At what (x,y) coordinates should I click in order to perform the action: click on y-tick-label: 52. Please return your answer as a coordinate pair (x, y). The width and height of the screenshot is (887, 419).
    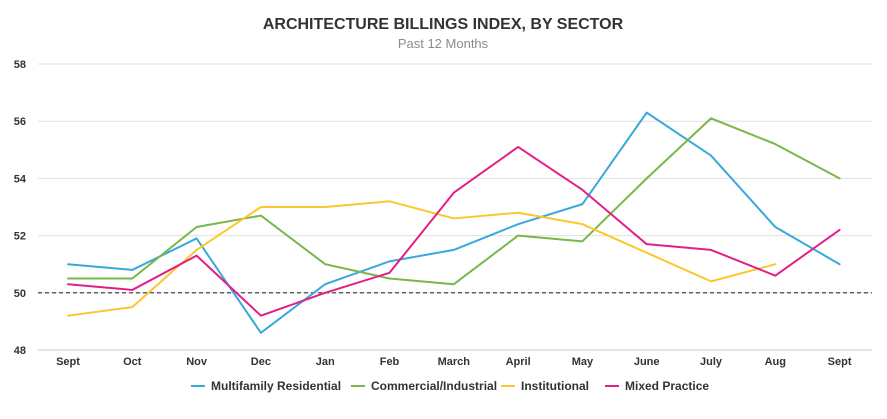
    Looking at the image, I should click on (20, 237).